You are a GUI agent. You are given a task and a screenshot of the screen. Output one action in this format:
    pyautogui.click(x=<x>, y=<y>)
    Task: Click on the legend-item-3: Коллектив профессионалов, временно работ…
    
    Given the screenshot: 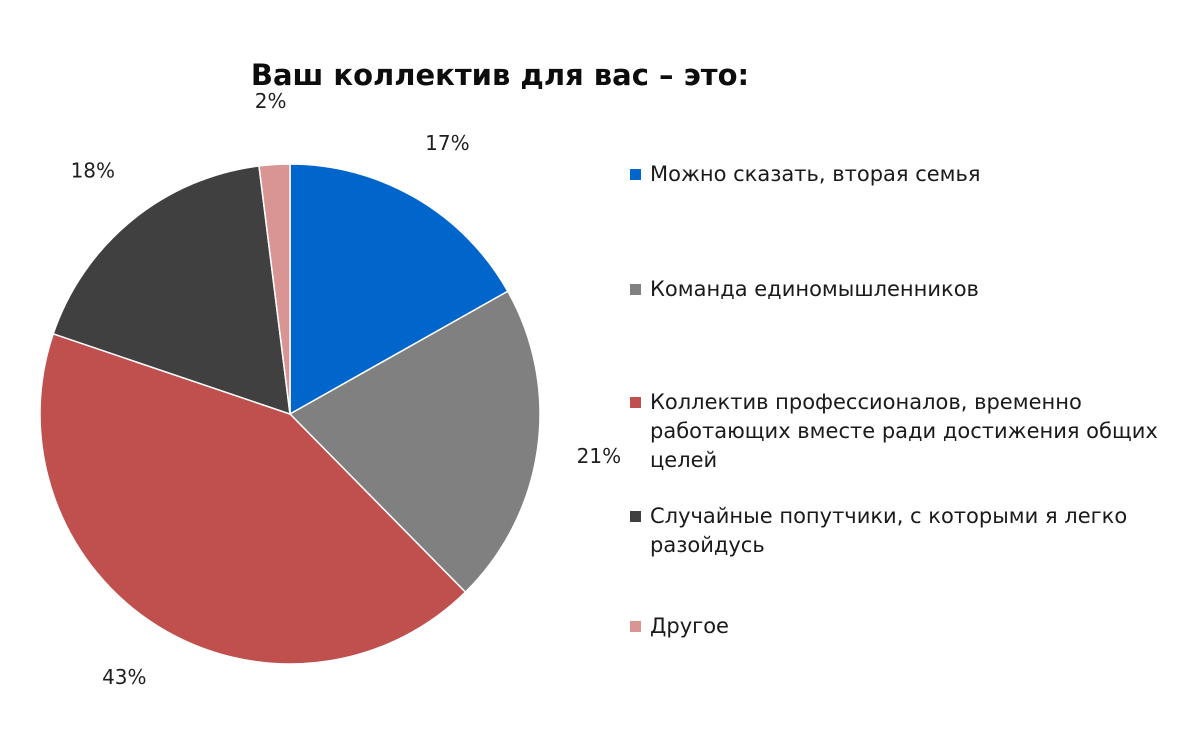 What is the action you would take?
    pyautogui.click(x=912, y=431)
    